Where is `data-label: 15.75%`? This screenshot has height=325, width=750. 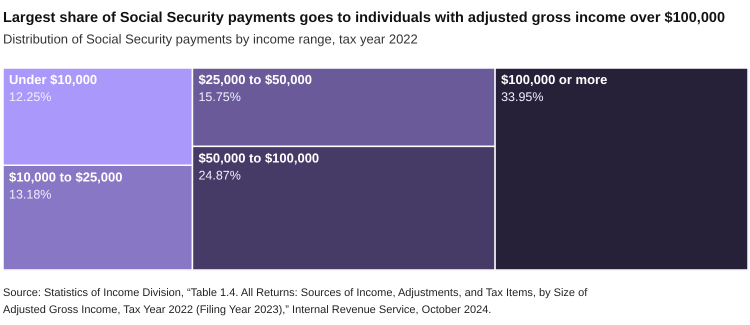
data-label: 15.75% is located at coordinates (219, 97).